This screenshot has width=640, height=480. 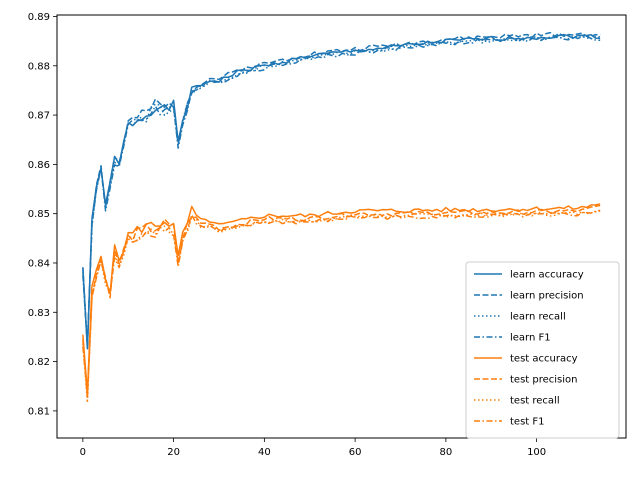 What do you see at coordinates (39, 165) in the screenshot?
I see `y-tick-label: 0.86` at bounding box center [39, 165].